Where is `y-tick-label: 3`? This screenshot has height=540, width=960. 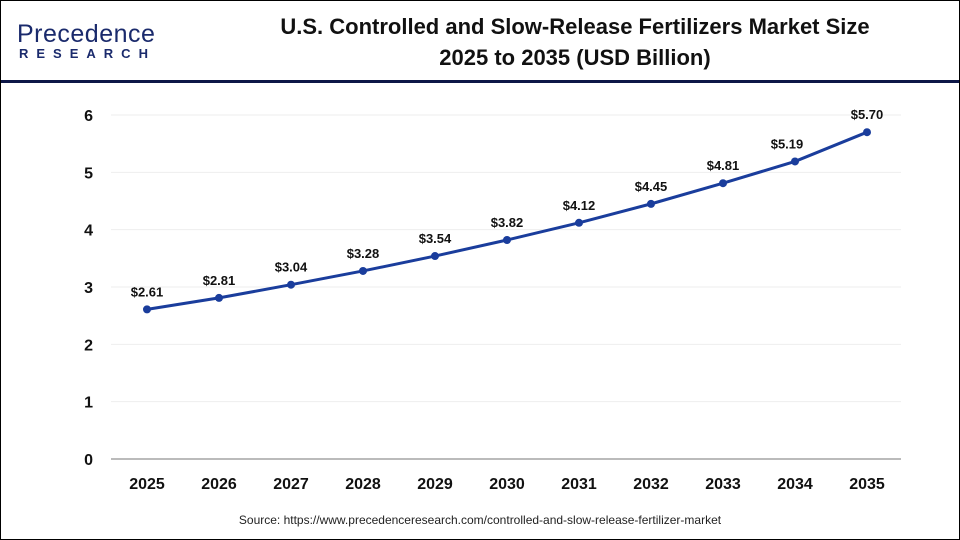 y-tick-label: 3 is located at coordinates (88, 288).